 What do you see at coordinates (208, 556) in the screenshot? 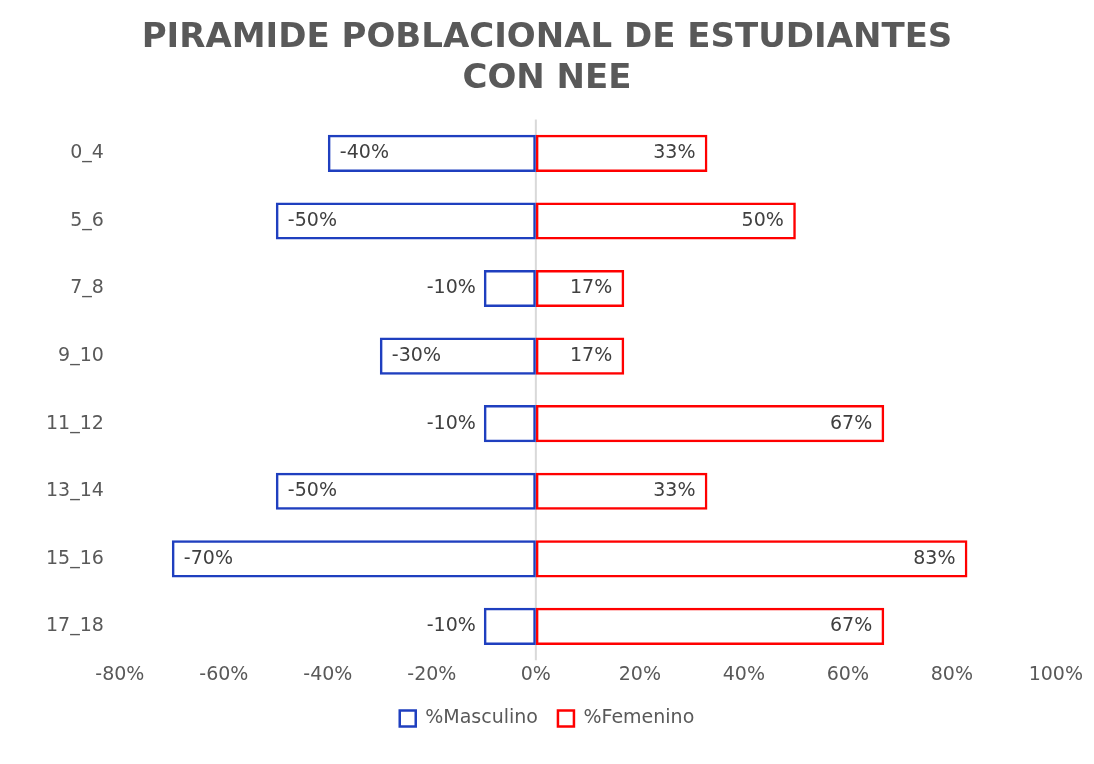
I see `data-label: -70%` at bounding box center [208, 556].